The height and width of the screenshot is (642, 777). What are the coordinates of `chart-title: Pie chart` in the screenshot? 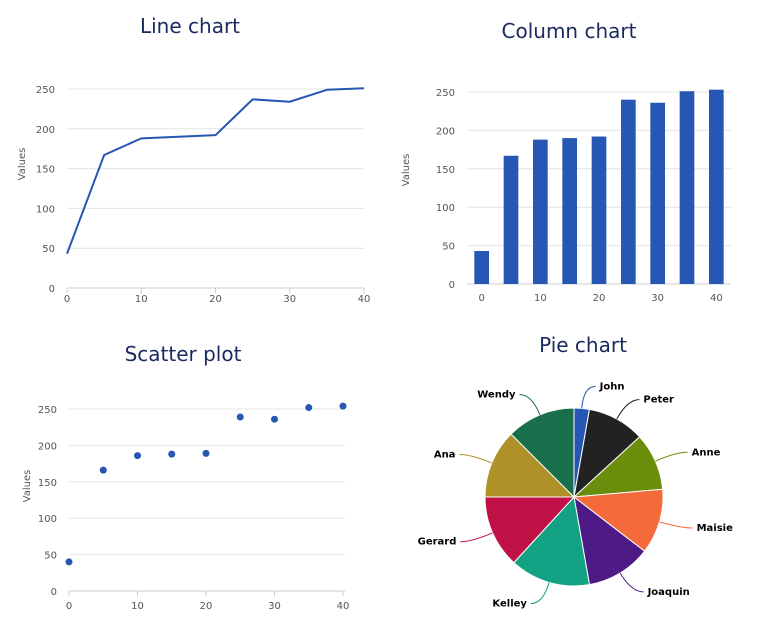 It's located at (583, 345).